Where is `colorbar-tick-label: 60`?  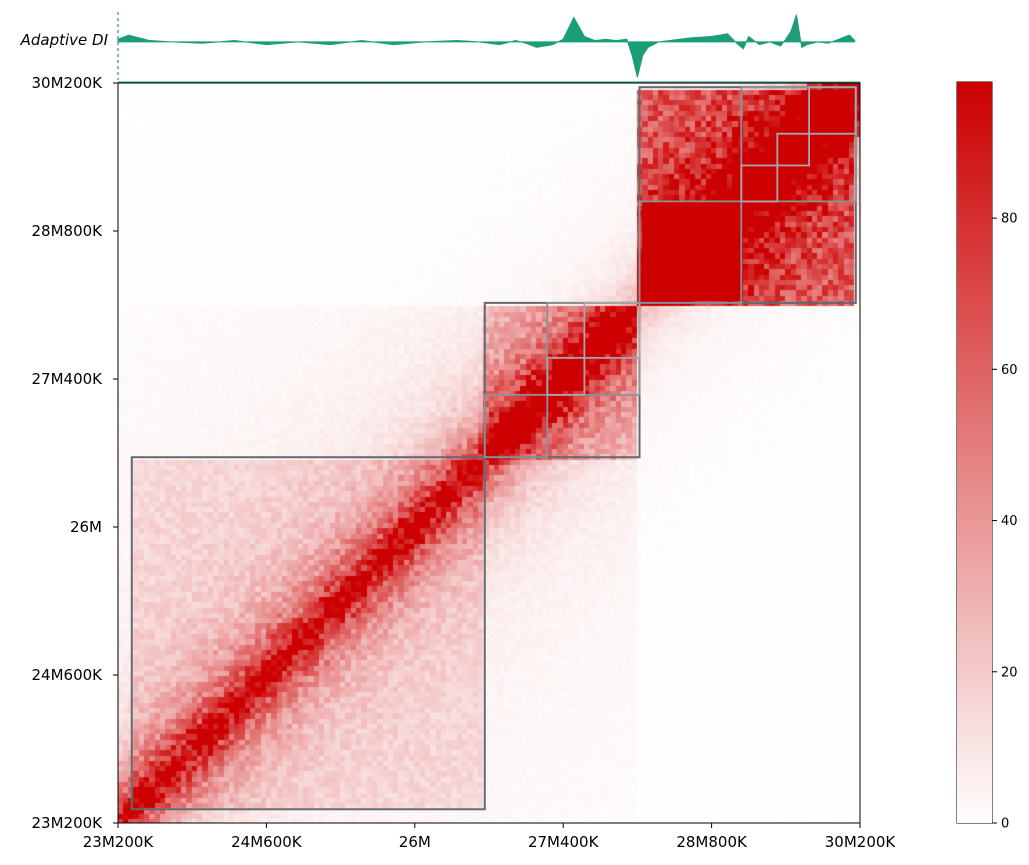
colorbar-tick-label: 60 is located at coordinates (1009, 370).